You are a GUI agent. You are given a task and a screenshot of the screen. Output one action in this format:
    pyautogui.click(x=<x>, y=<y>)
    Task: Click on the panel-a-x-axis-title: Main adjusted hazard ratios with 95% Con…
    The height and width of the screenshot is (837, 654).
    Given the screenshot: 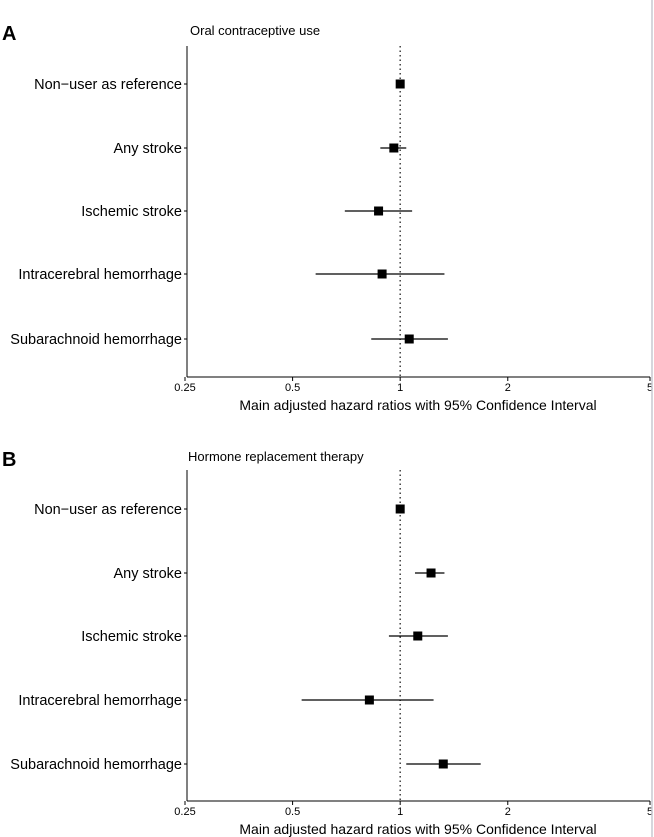 What is the action you would take?
    pyautogui.click(x=417, y=405)
    